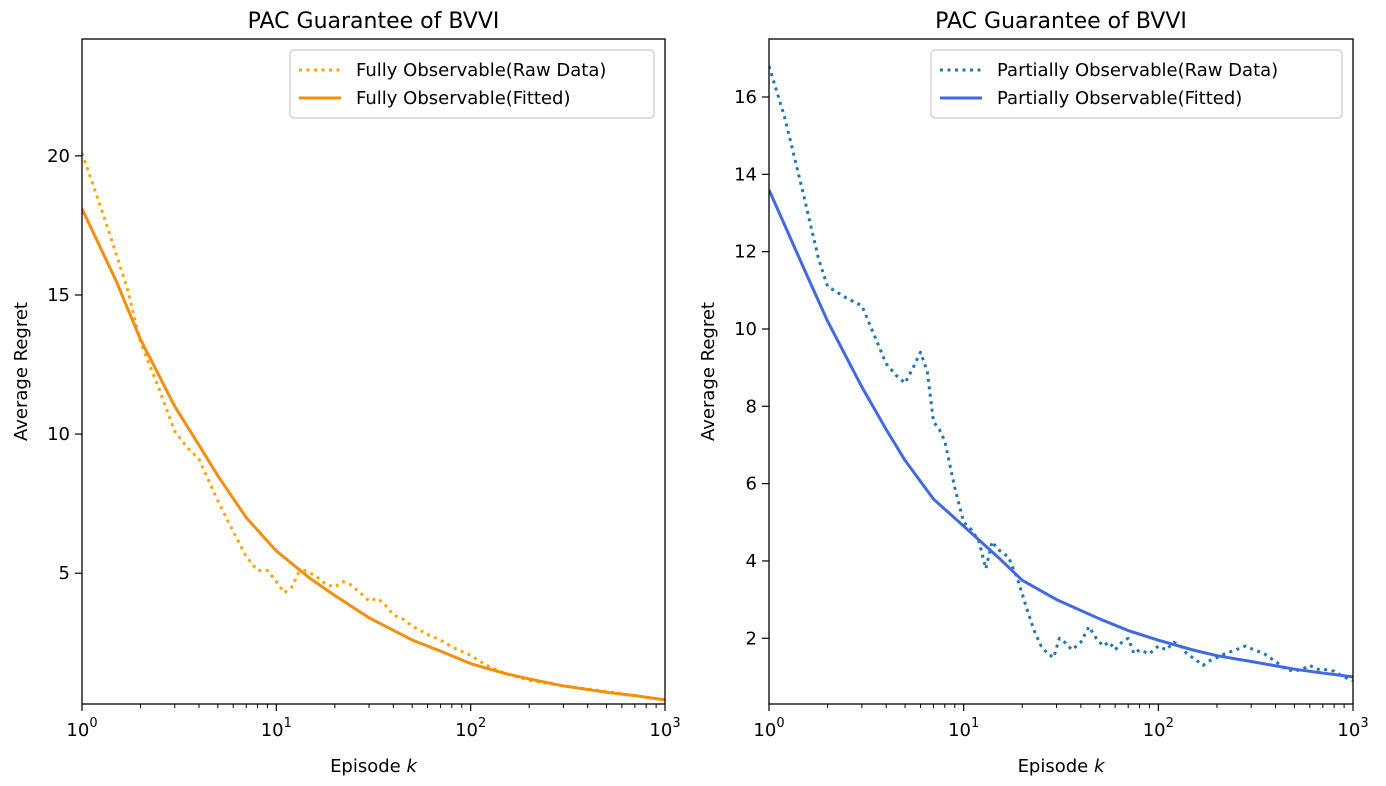  Describe the element at coordinates (751, 638) in the screenshot. I see `y-tick-label: 2` at that location.